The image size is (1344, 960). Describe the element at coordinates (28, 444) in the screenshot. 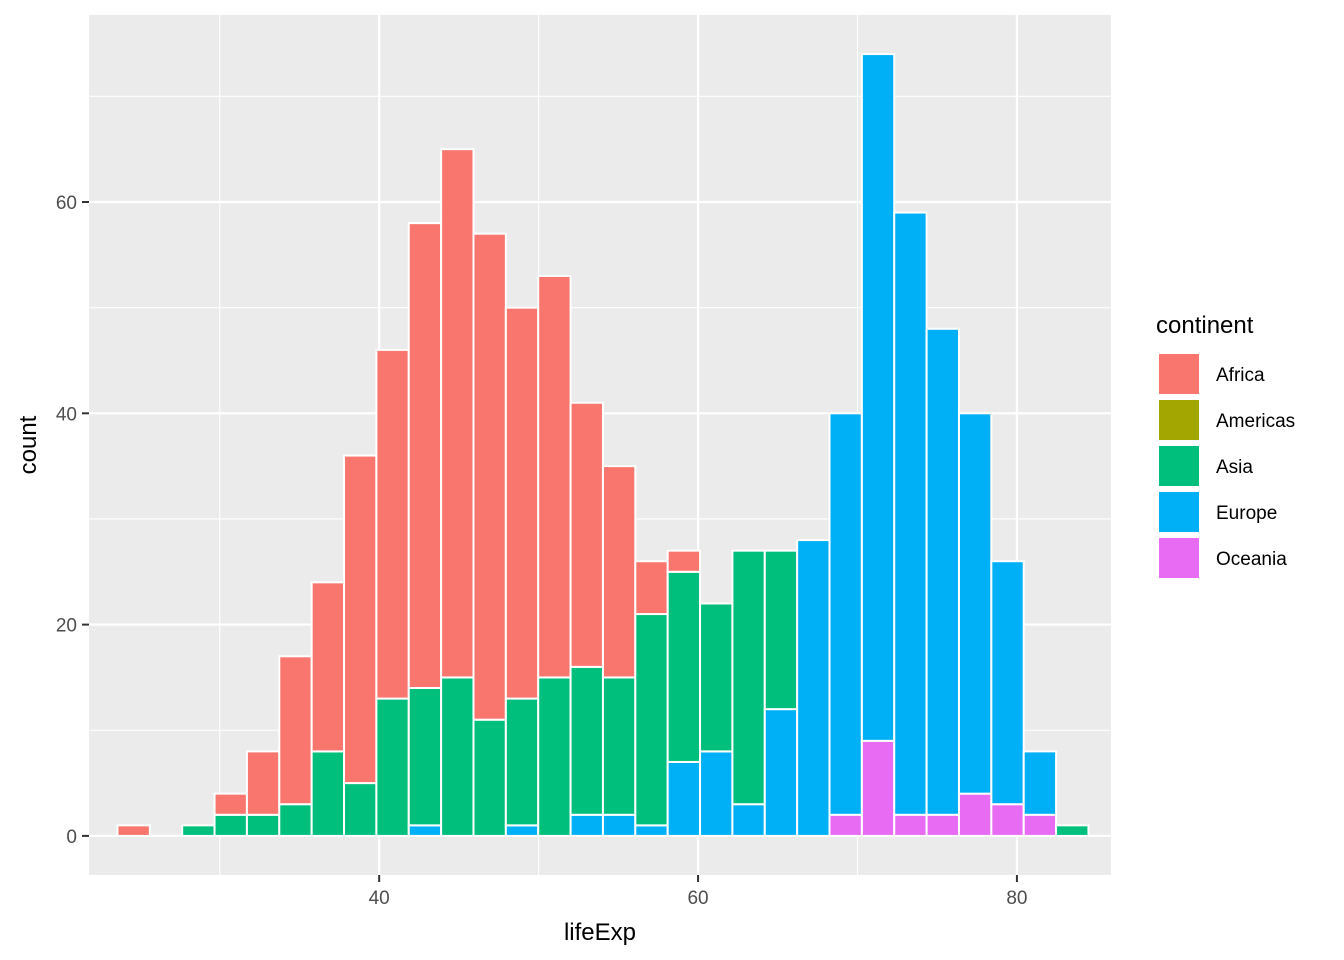

I see `y-axis-title: count` at that location.